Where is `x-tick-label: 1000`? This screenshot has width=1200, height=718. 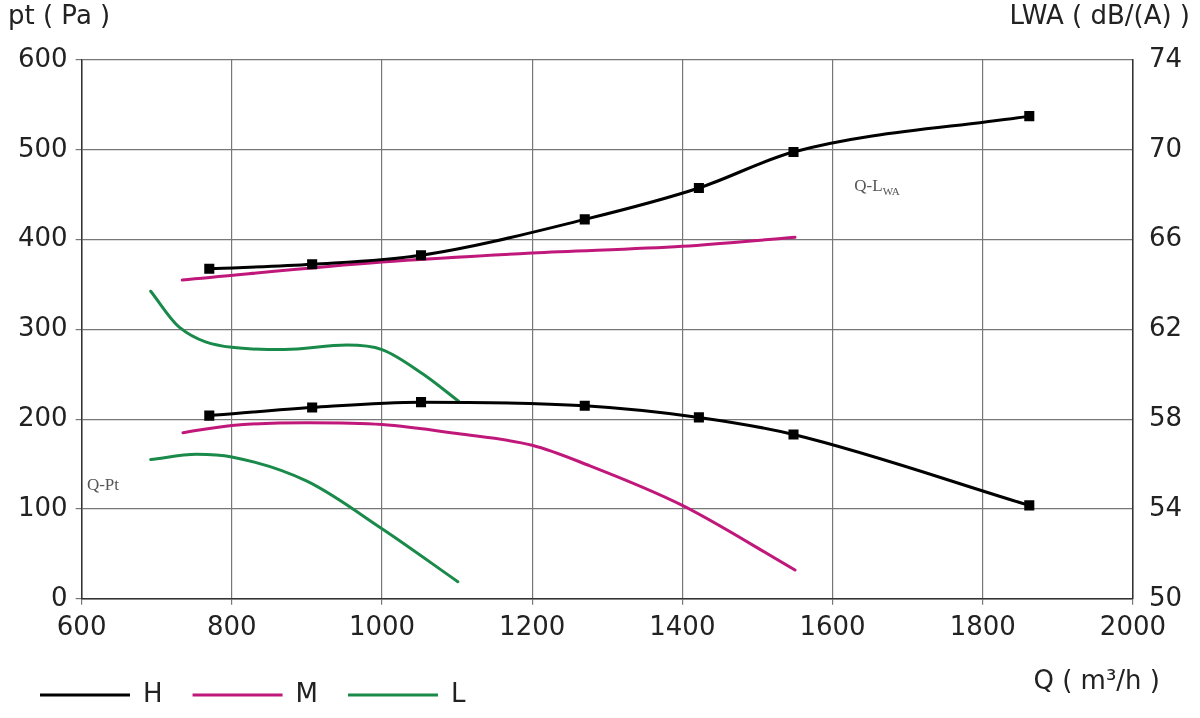 x-tick-label: 1000 is located at coordinates (382, 626).